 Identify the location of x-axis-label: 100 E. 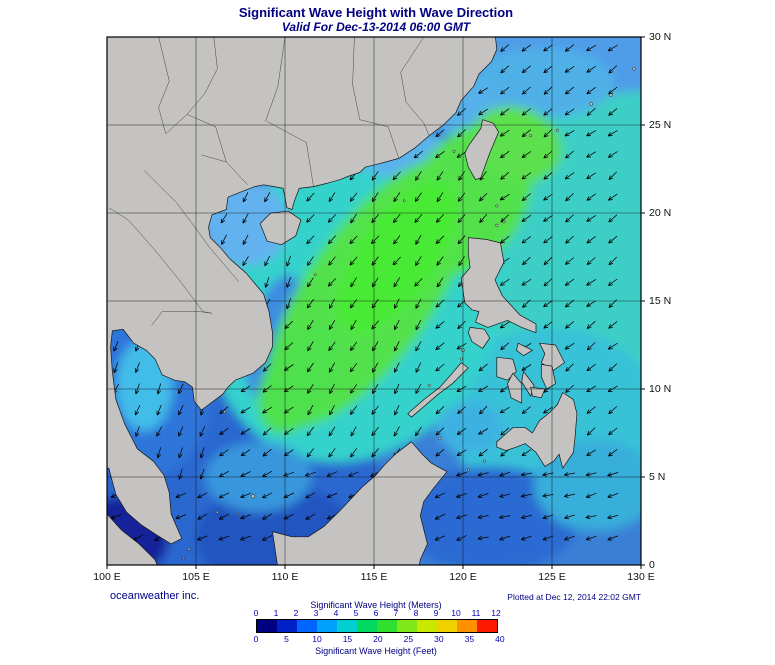
(107, 577).